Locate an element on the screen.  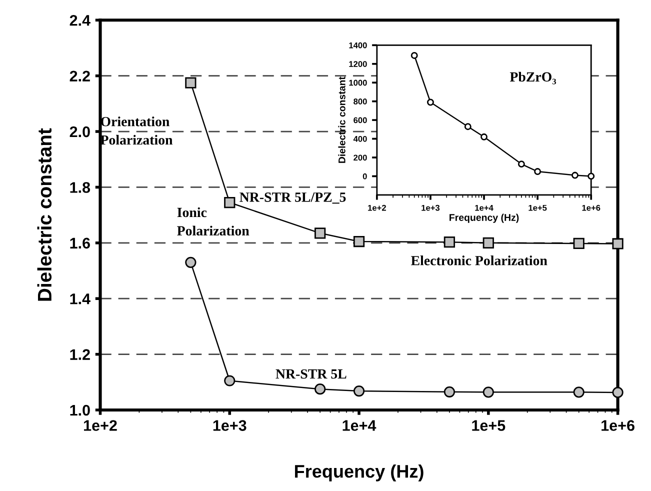
y-tick-label: 1.0 is located at coordinates (80, 410).